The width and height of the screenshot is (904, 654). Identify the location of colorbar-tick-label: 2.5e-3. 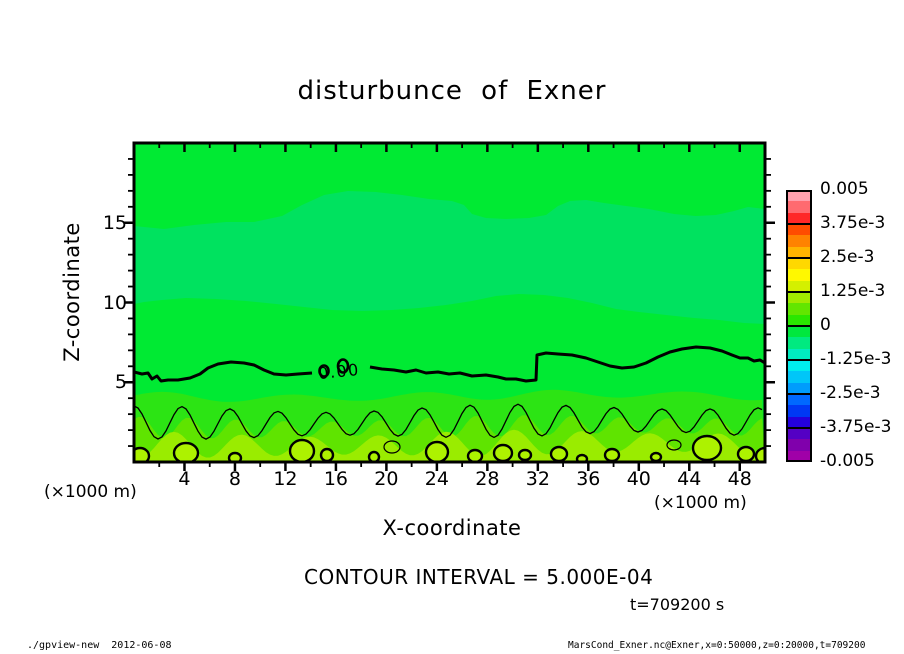
(847, 257).